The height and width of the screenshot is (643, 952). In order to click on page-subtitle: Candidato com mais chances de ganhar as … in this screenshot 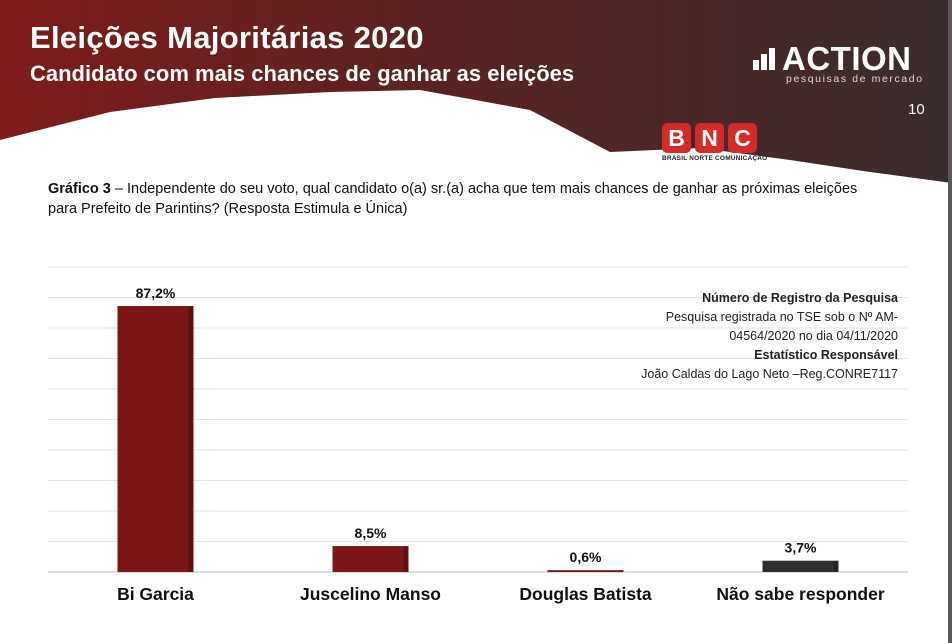, I will do `click(302, 73)`.